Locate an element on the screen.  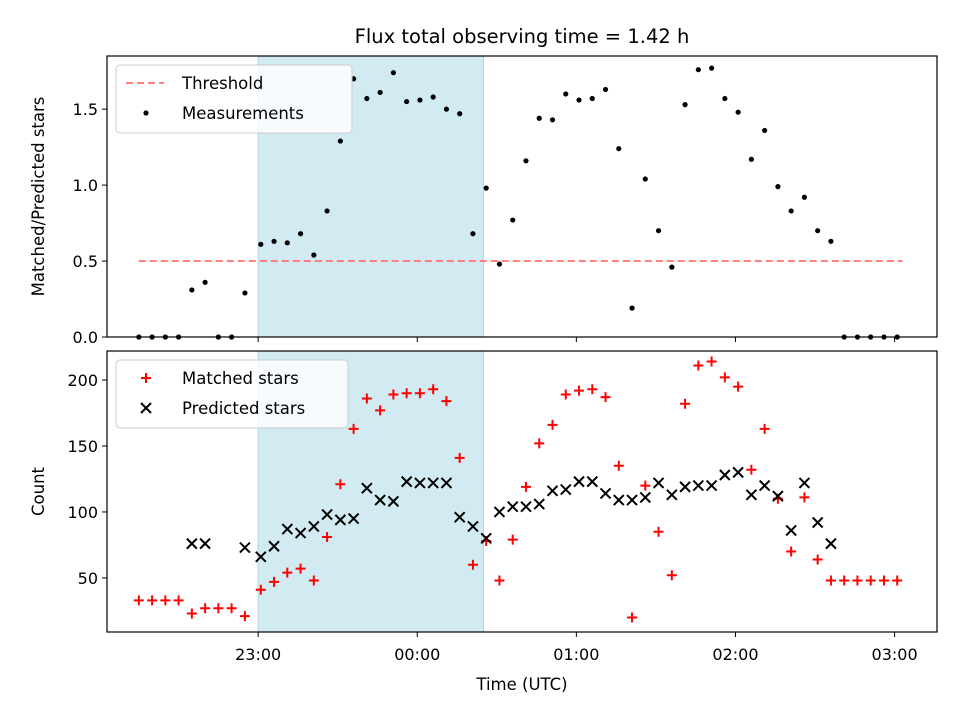
y-axis-label: Count is located at coordinates (38, 491).